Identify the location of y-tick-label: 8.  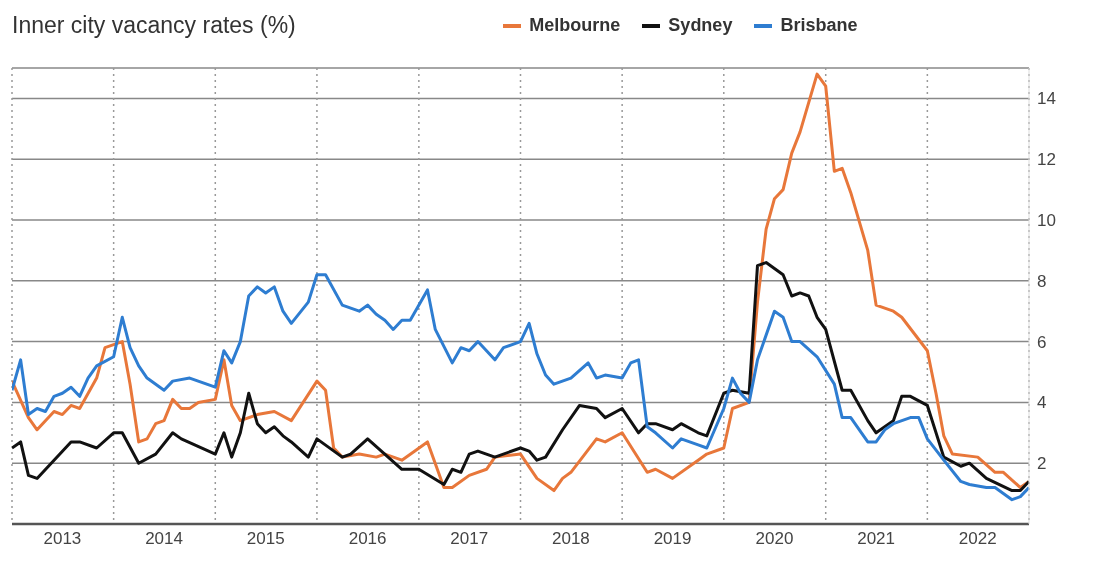
(1042, 281).